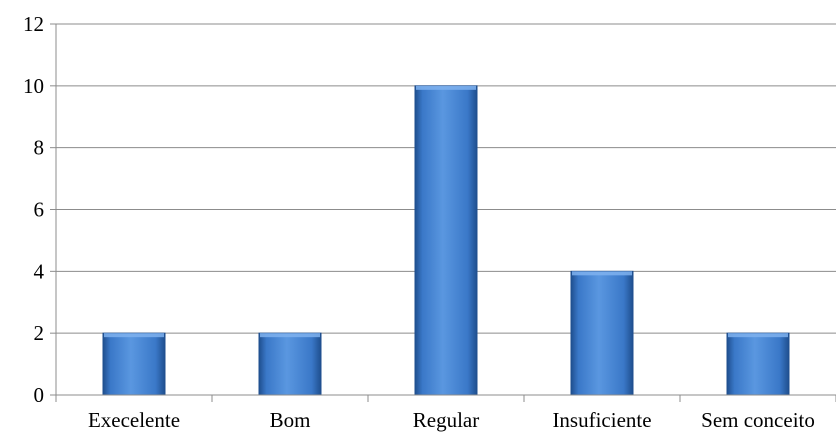  Describe the element at coordinates (601, 420) in the screenshot. I see `x-category-label: Insuficiente` at that location.